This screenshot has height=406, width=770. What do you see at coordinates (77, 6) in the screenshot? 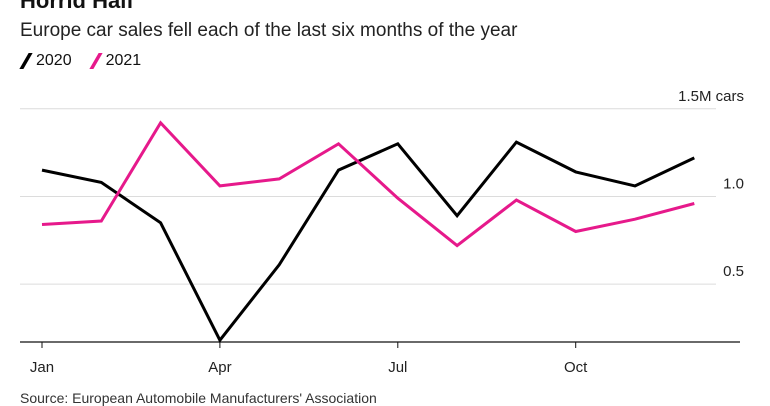
I see `chart-title: Horrid Half` at bounding box center [77, 6].